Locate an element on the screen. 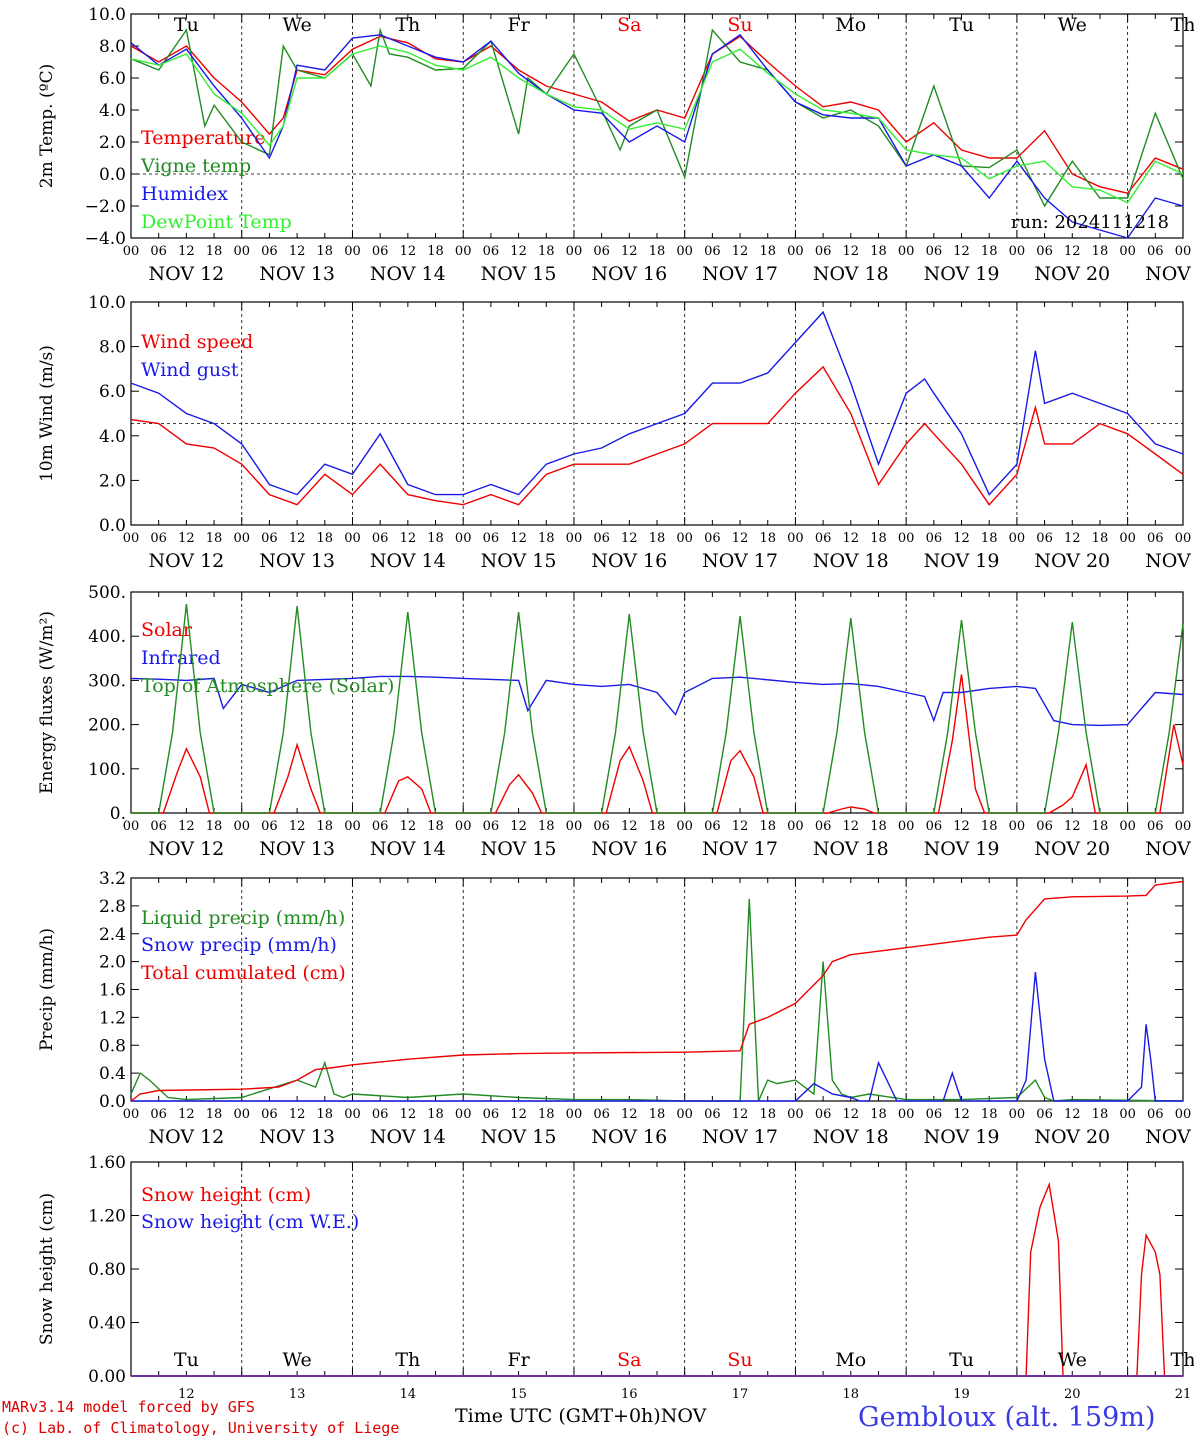 Image resolution: width=1194 pixels, height=1440 pixels. weekday-label: Fr is located at coordinates (518, 25).